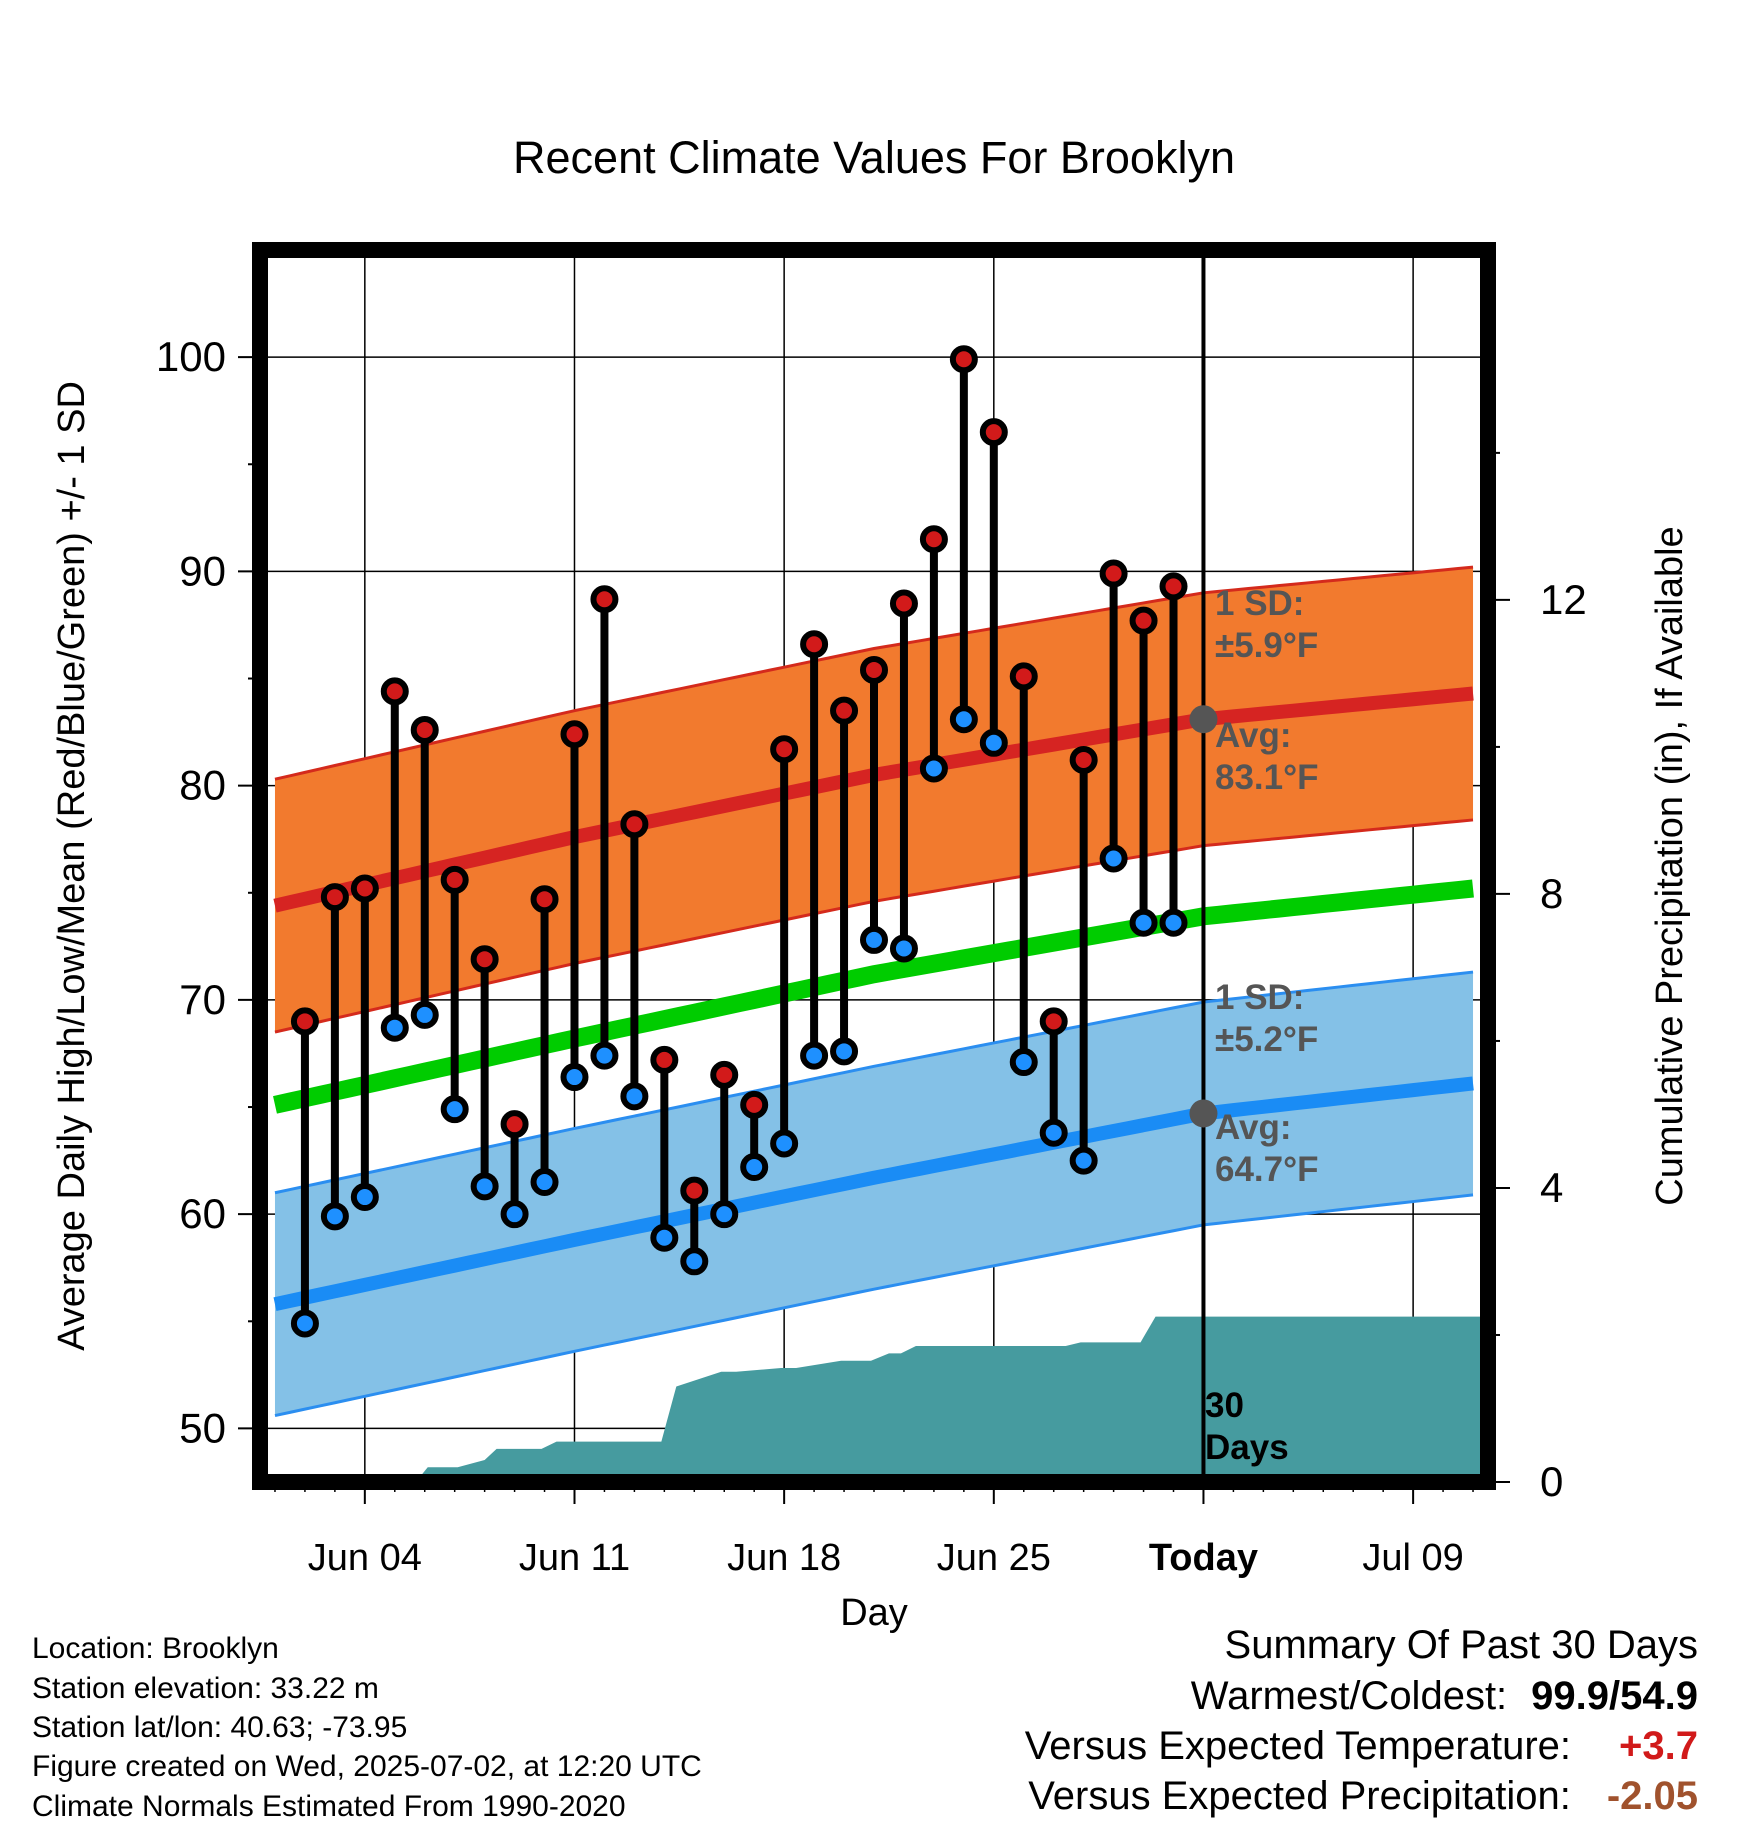 This screenshot has width=1748, height=1828. I want to click on high-avg-point, so click(1203, 719).